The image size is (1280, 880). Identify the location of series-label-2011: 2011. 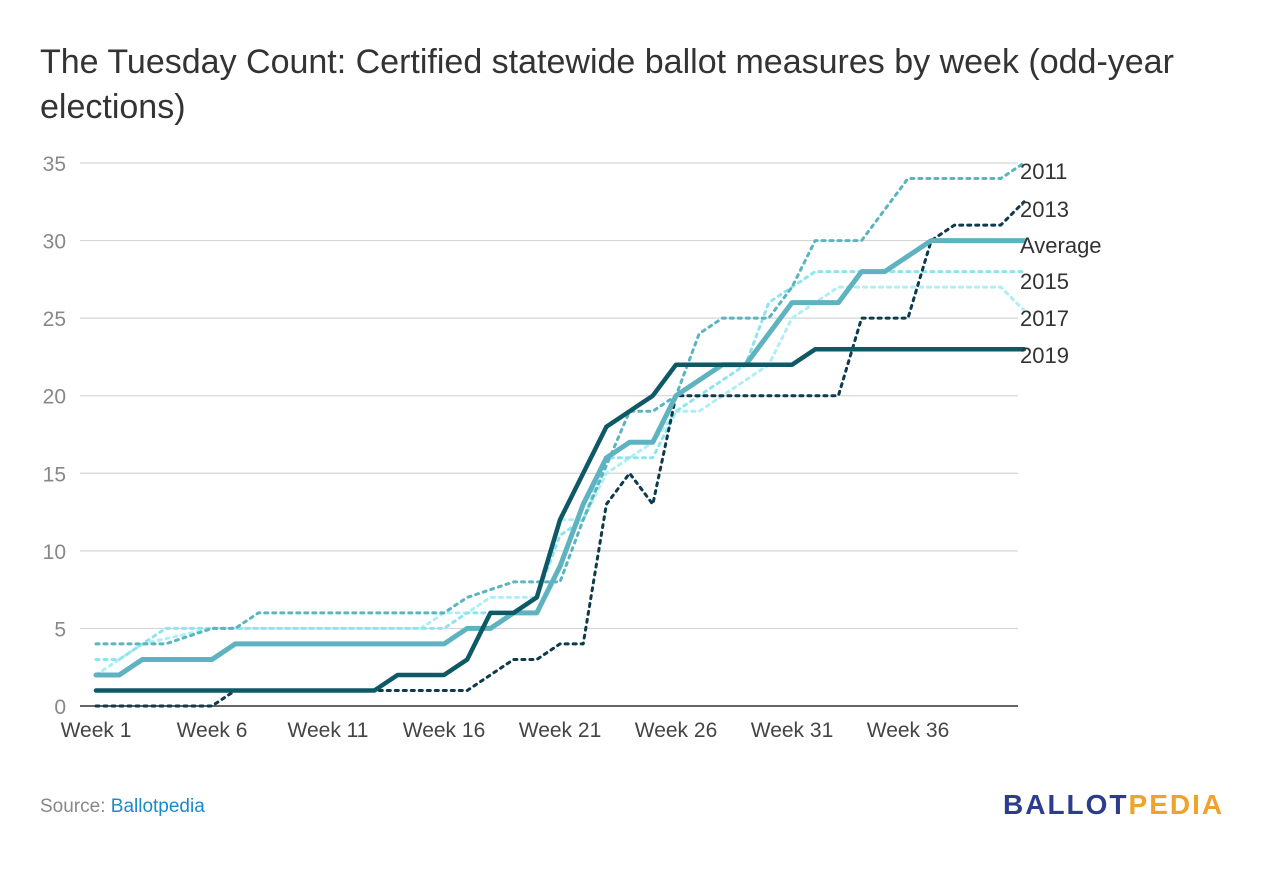
(1043, 171).